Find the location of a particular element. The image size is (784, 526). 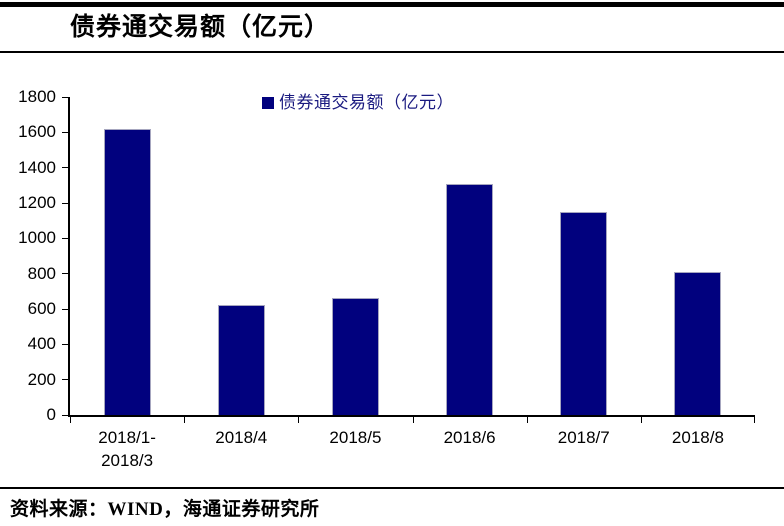

x-tick-label: 2018/4 is located at coordinates (241, 437).